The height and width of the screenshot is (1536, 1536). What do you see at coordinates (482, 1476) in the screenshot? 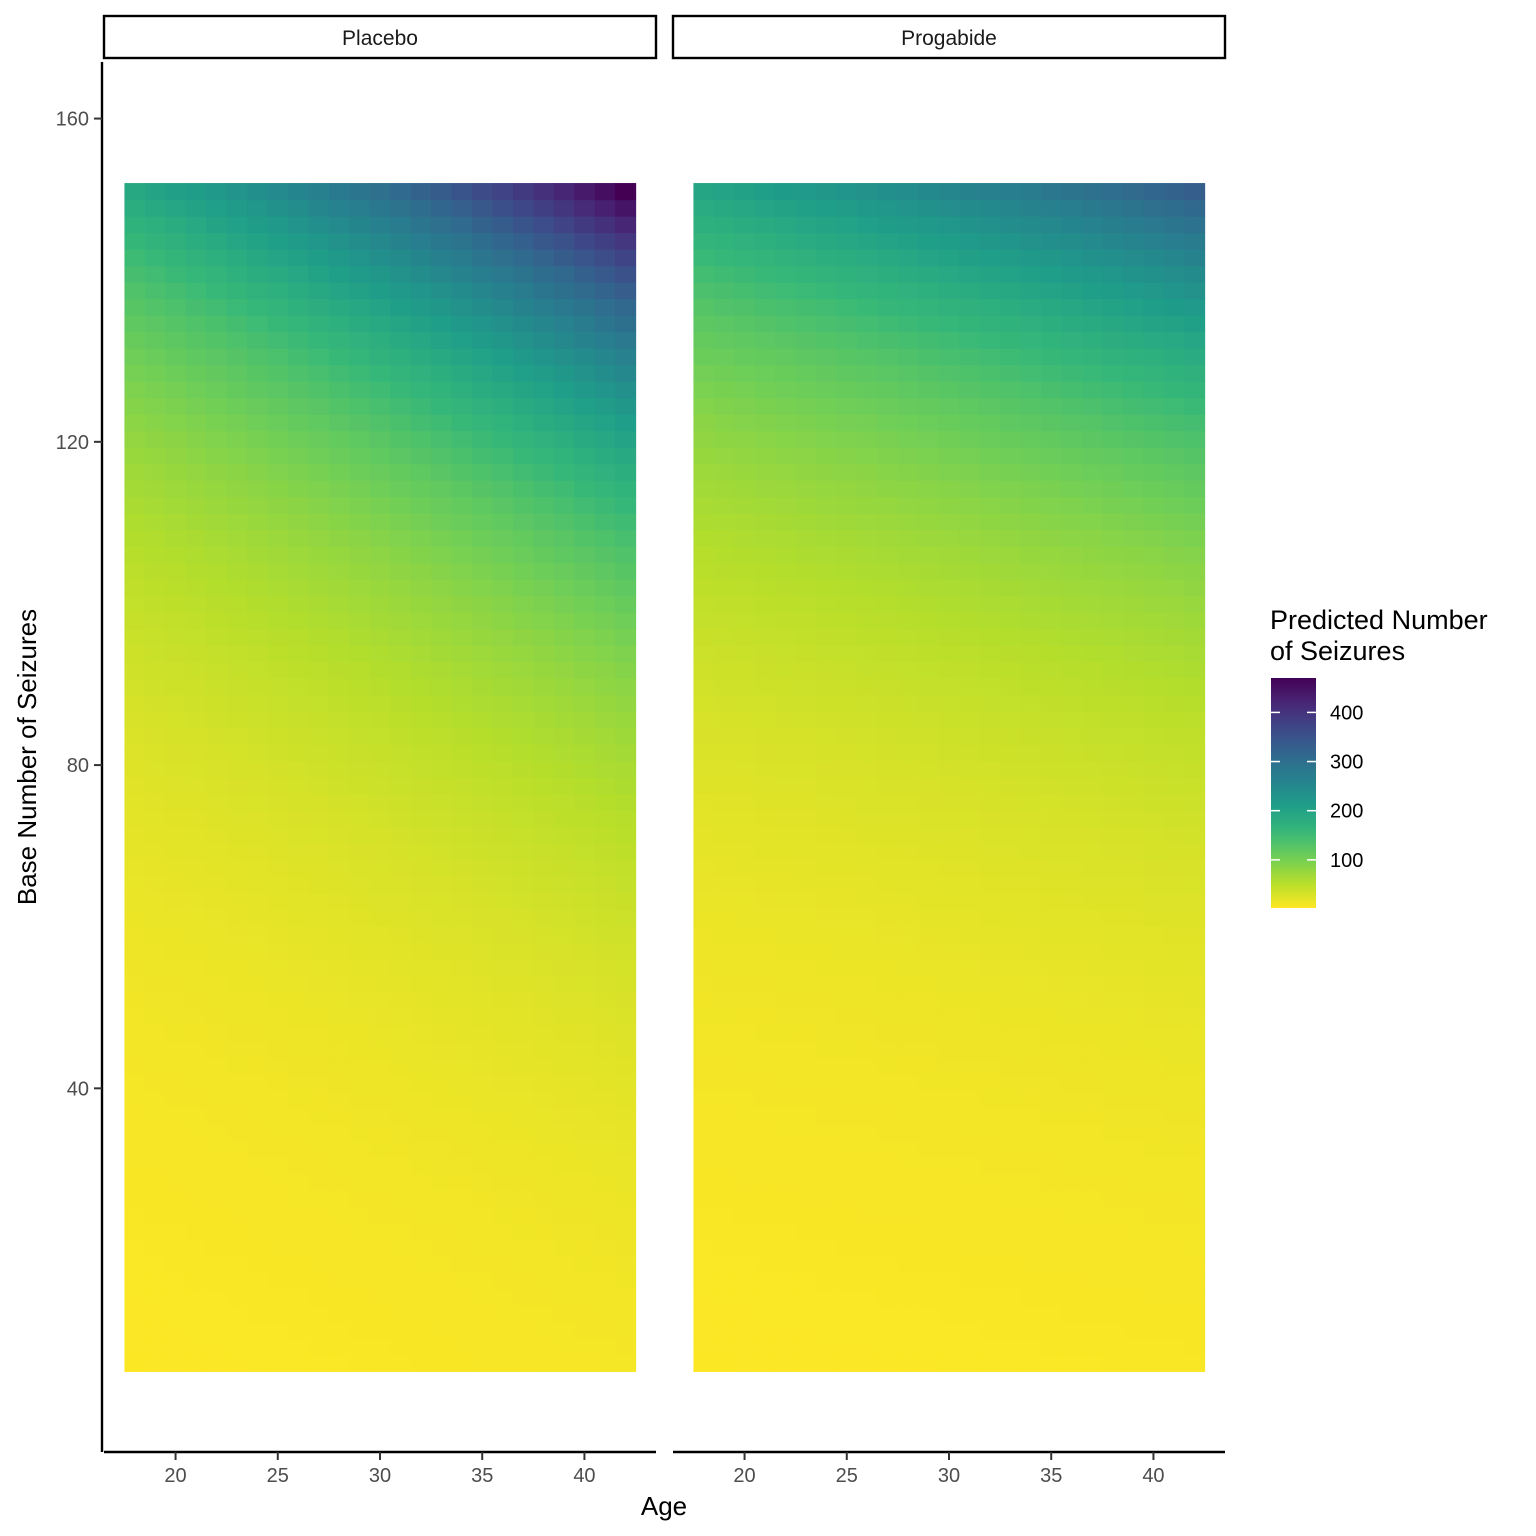
I see `x-tick-label: 35` at bounding box center [482, 1476].